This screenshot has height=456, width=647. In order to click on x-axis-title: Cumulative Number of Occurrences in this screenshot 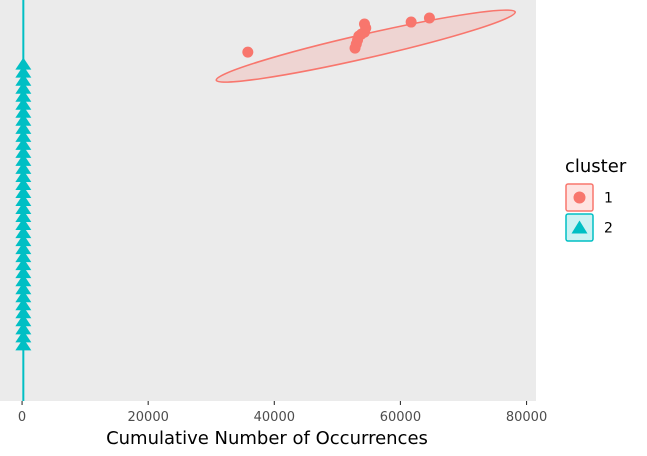, I will do `click(267, 438)`.